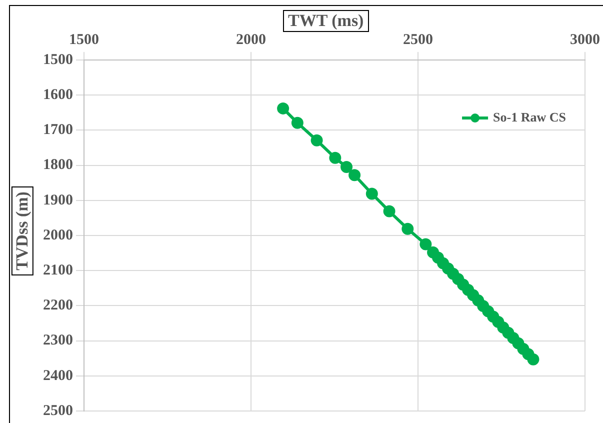  I want to click on y-tick-label: 2500, so click(58, 410).